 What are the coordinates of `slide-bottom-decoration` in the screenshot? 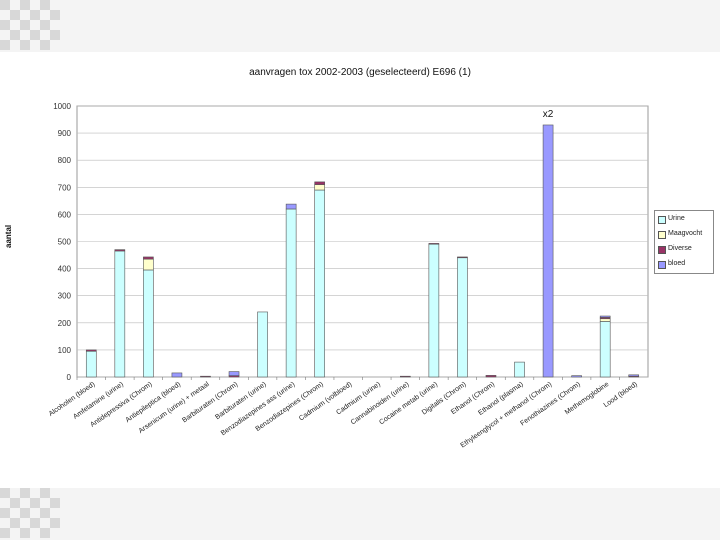 It's located at (30, 514).